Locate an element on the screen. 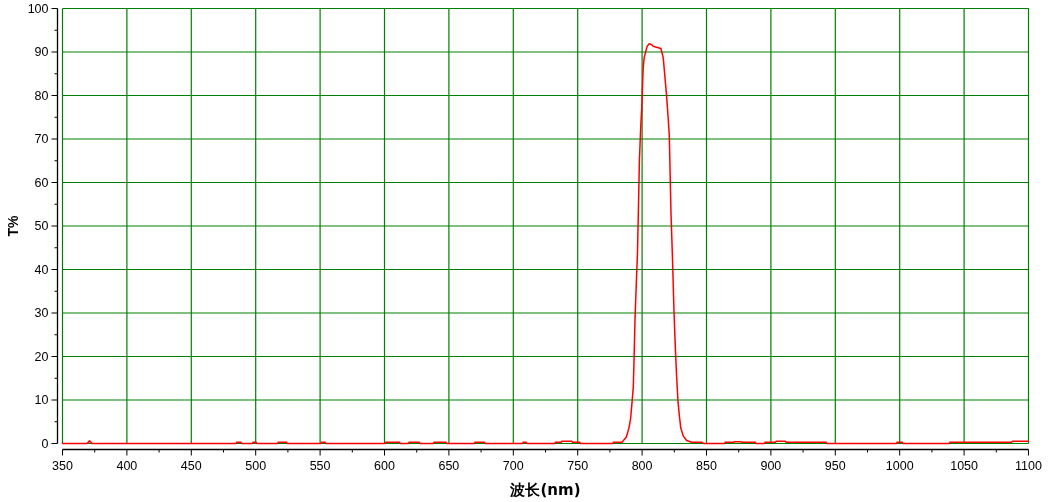 The image size is (1053, 502). y-tick-label: 20 is located at coordinates (41, 356).